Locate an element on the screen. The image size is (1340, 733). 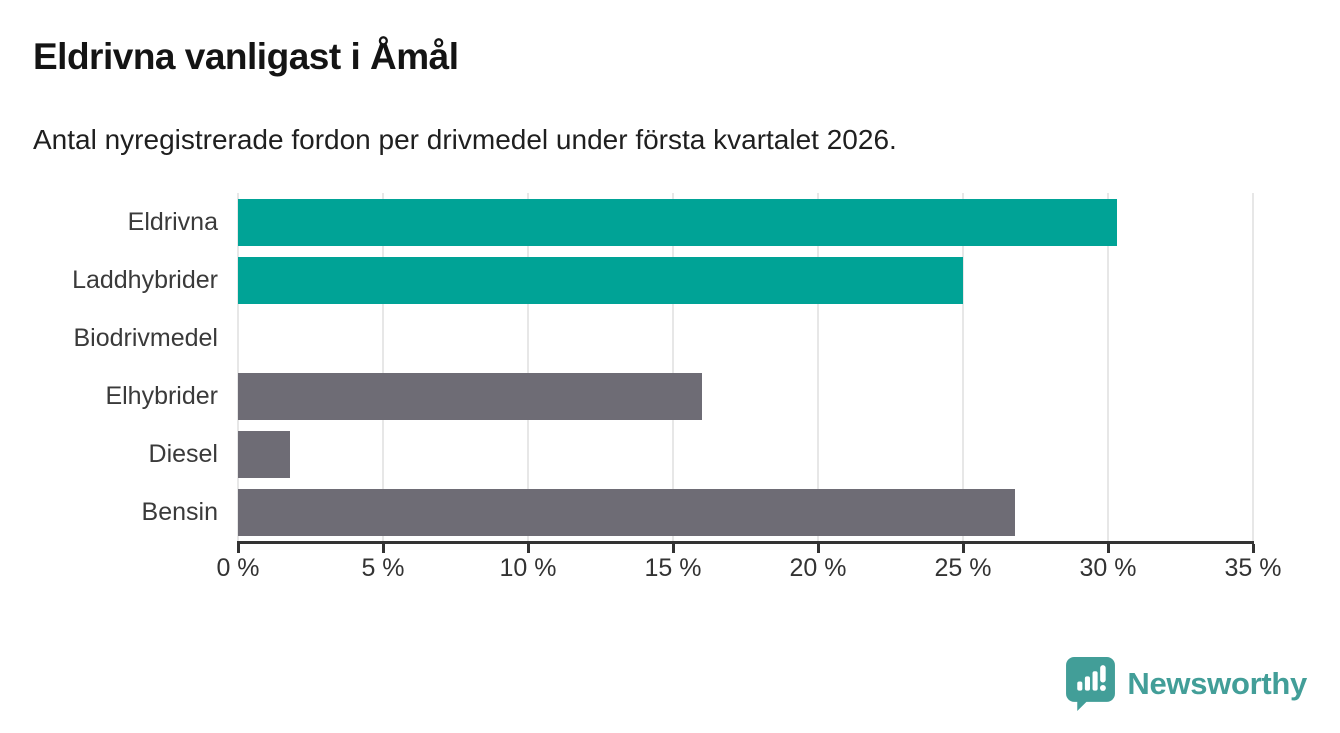
category-label-eldrivna: Eldrivna is located at coordinates (172, 221).